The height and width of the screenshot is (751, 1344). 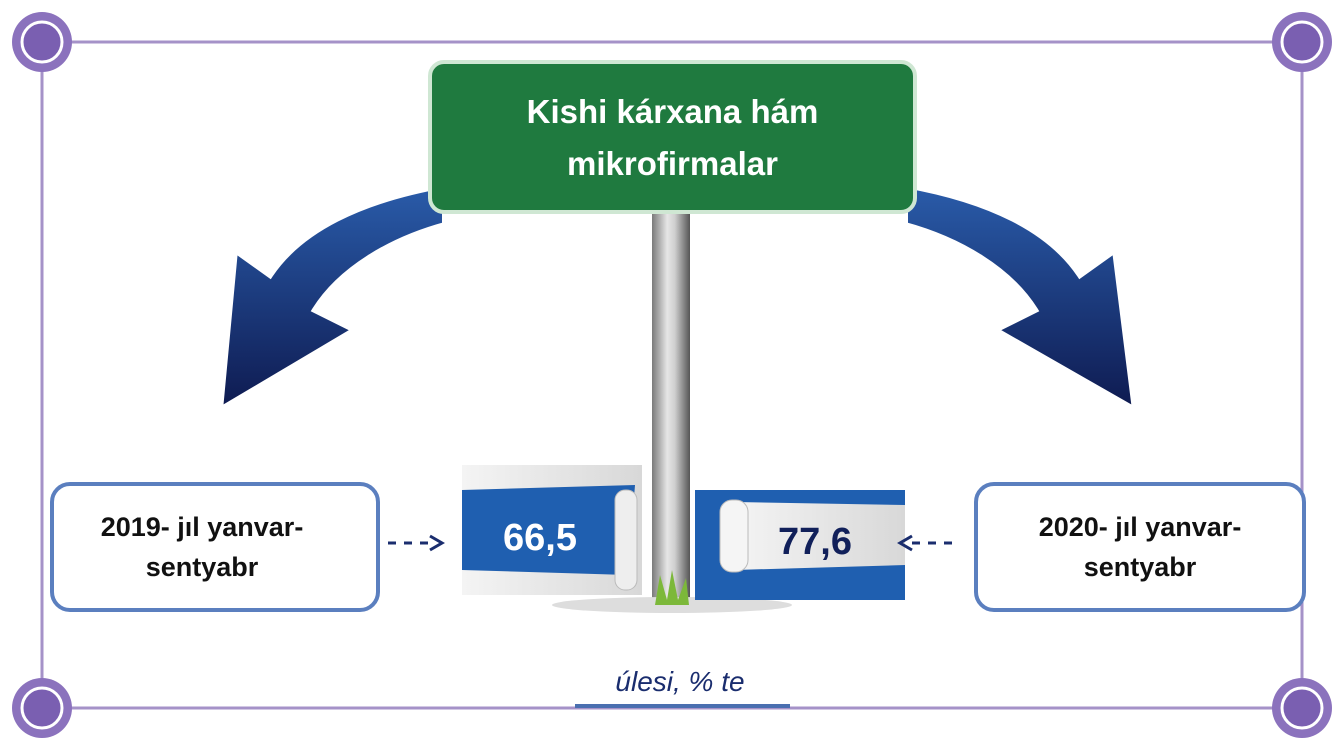 What do you see at coordinates (672, 587) in the screenshot?
I see `grass` at bounding box center [672, 587].